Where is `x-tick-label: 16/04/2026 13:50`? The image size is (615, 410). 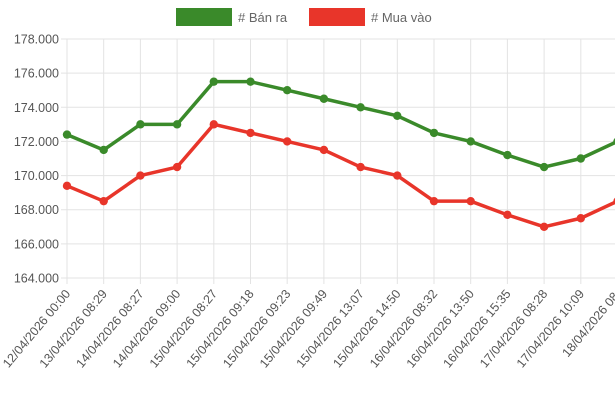
x-tick-label: 16/04/2026 13:50 is located at coordinates (440, 329).